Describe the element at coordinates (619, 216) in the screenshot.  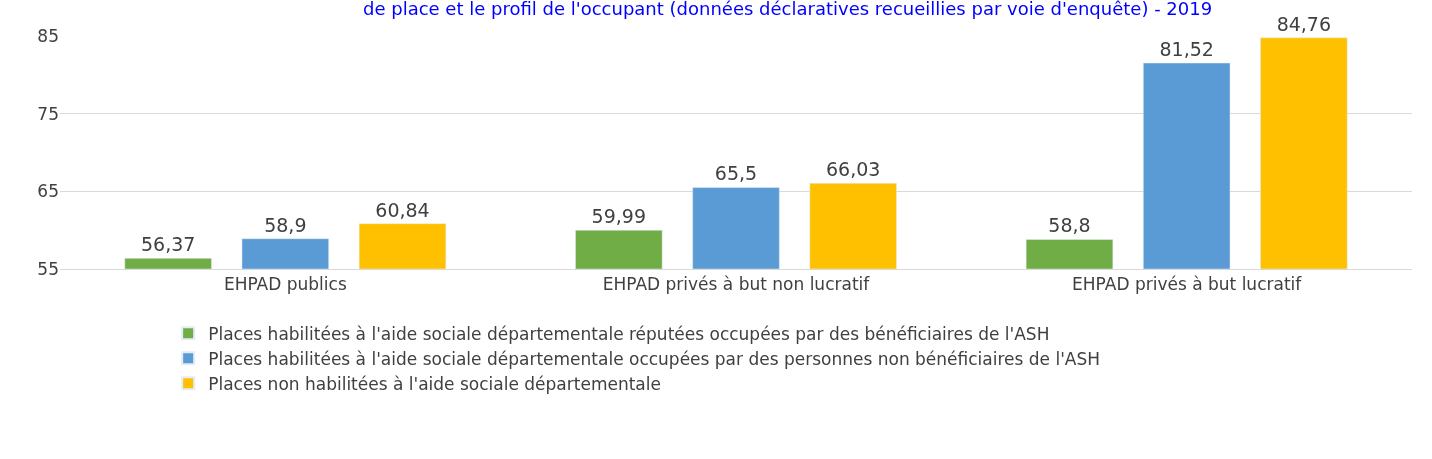
I see `data-label: 59,99` at that location.